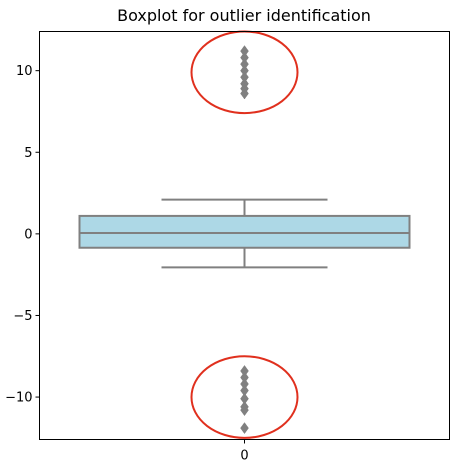 This screenshot has width=474, height=474. What do you see at coordinates (24, 71) in the screenshot?
I see `y-tick-label: 10` at bounding box center [24, 71].